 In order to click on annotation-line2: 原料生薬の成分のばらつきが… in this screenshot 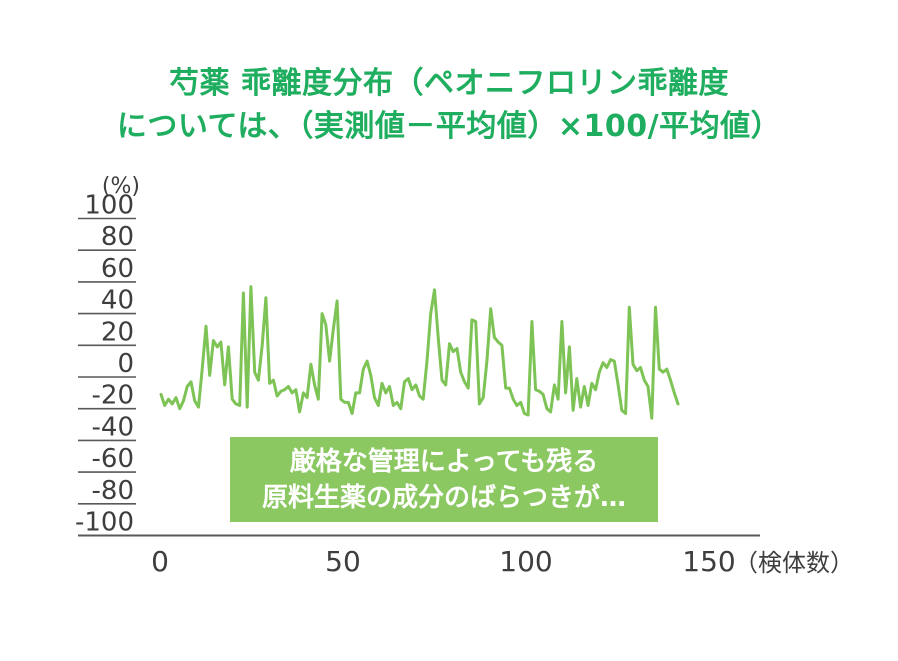, I will do `click(443, 497)`.